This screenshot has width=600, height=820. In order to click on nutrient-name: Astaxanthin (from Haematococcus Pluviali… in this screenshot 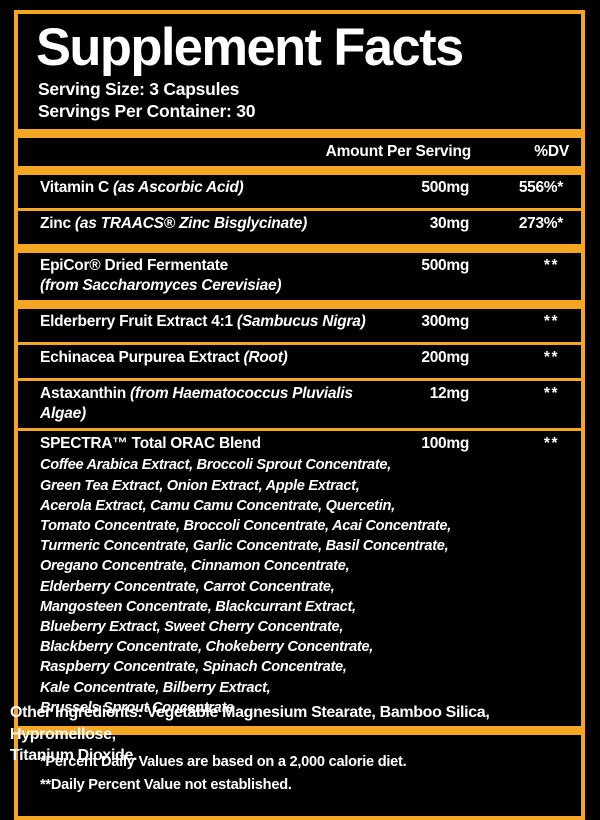, I will do `click(310, 404)`.